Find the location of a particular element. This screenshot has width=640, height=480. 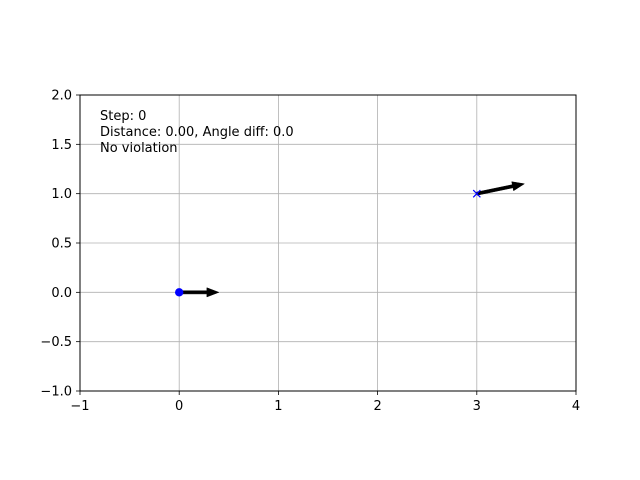

target-marker is located at coordinates (476, 193).